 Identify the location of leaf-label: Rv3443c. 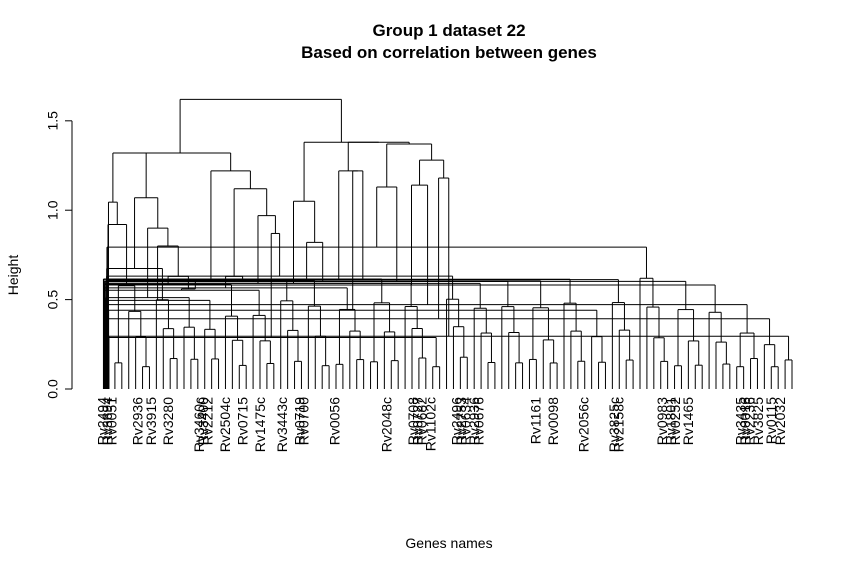
(282, 424).